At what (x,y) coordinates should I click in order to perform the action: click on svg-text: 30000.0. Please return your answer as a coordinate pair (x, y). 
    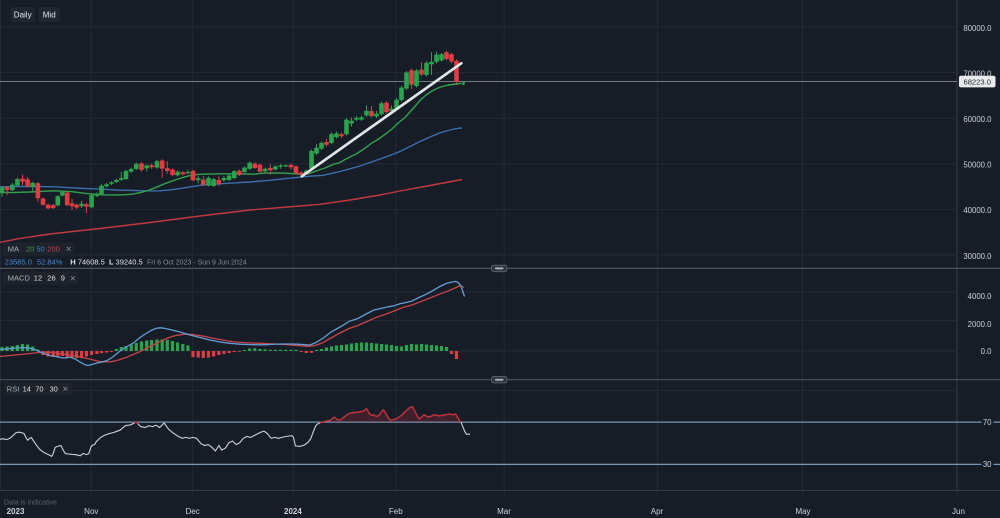
    Looking at the image, I should click on (977, 256).